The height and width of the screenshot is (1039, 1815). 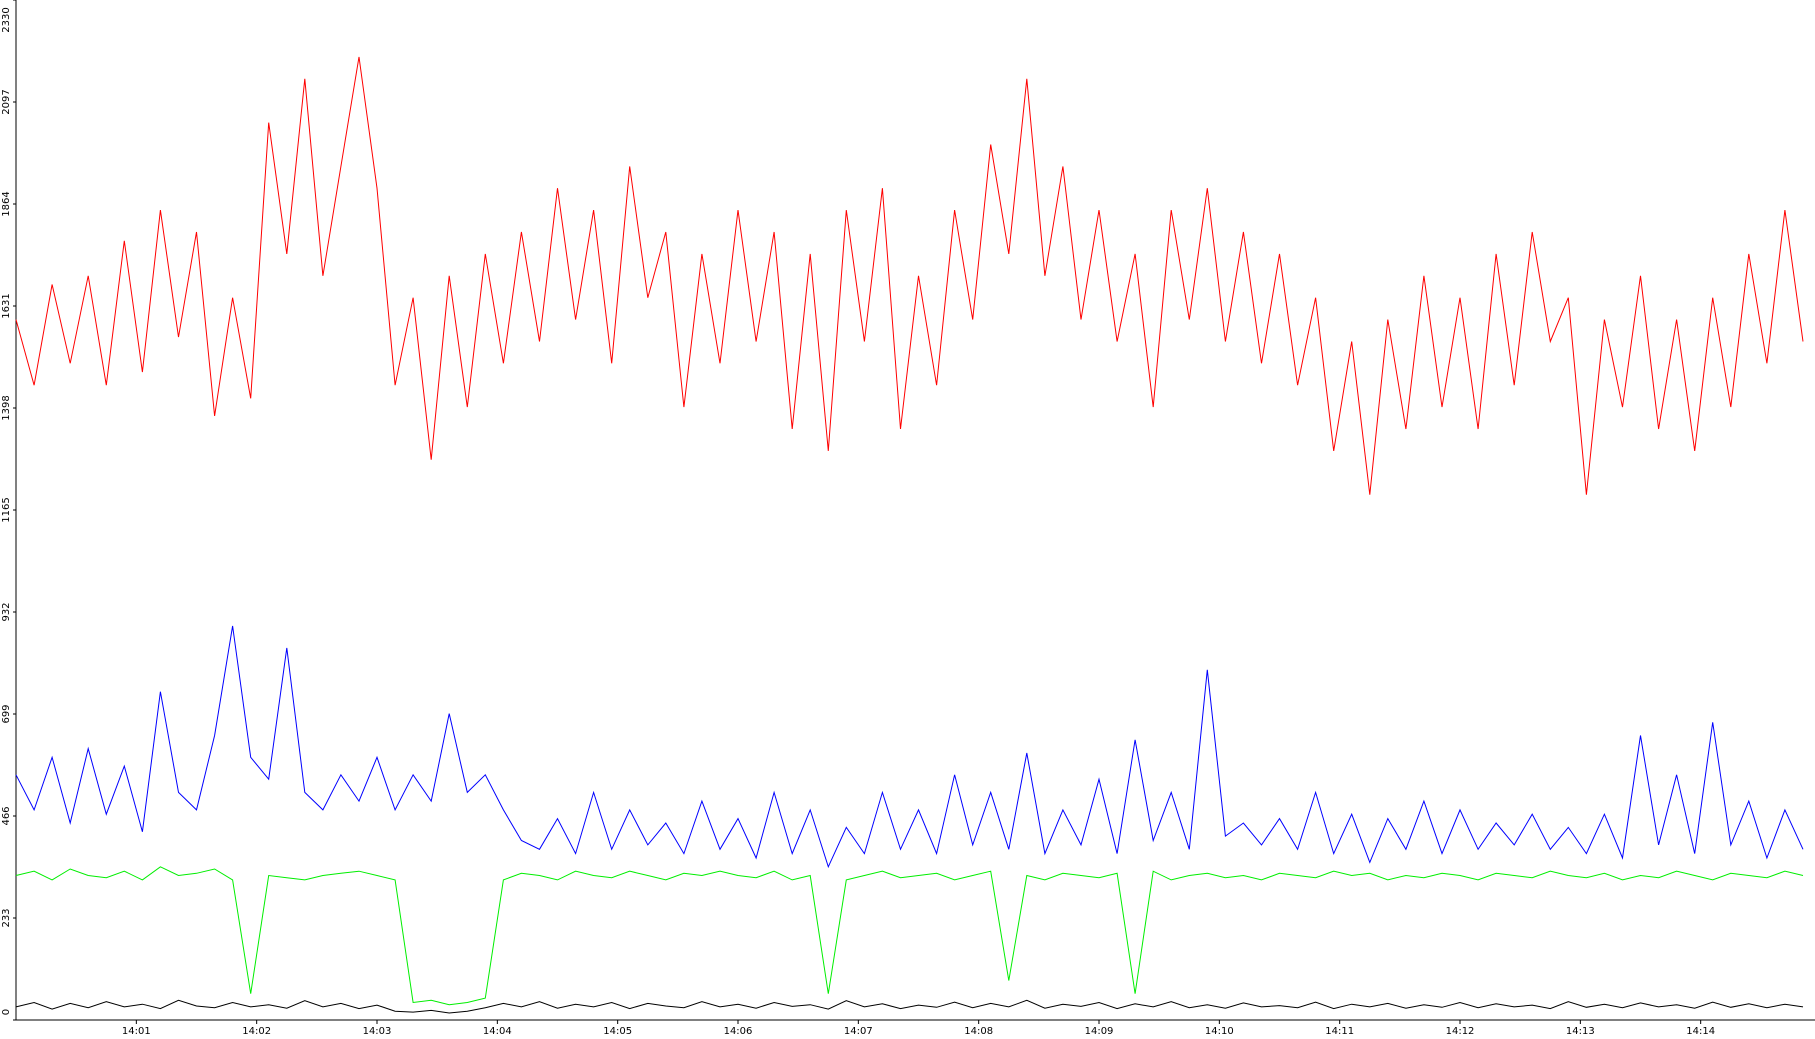 I want to click on y-tick-label: 233, so click(x=6, y=917).